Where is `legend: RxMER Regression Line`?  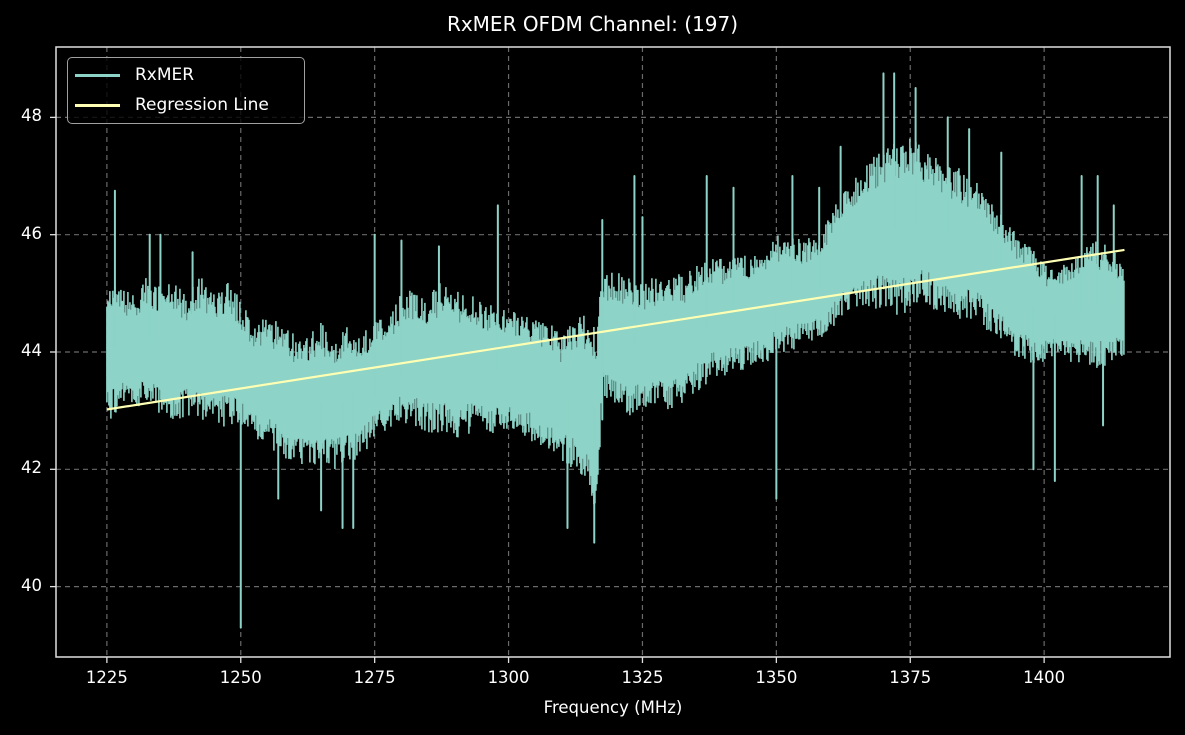 legend: RxMER Regression Line is located at coordinates (186, 90).